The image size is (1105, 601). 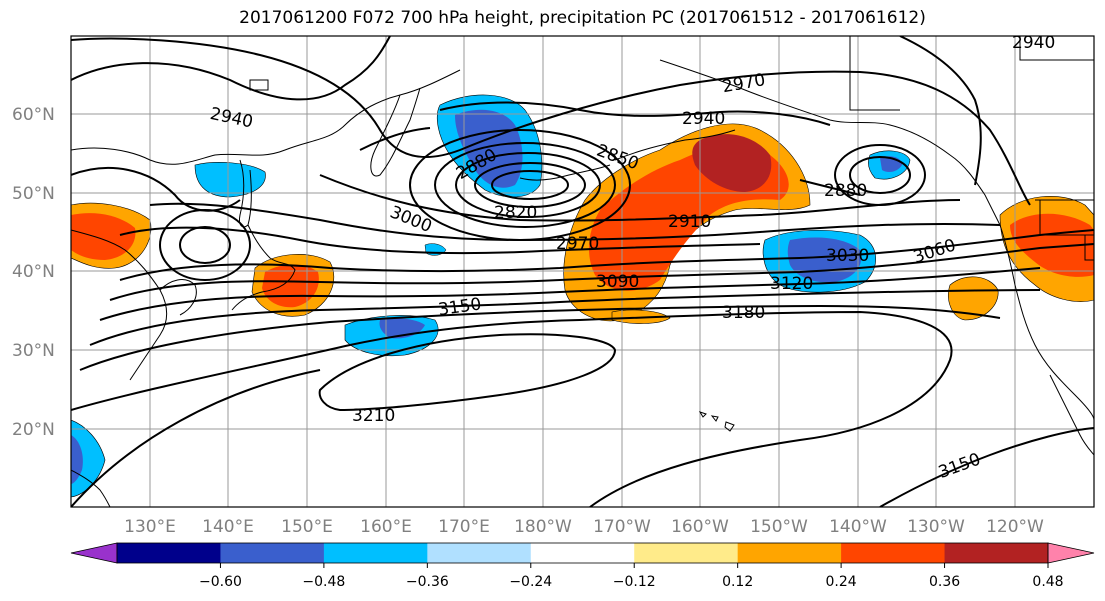 I want to click on latitude-labels: 60°N 50°N 40°N 30°N 20°N, so click(x=33, y=272).